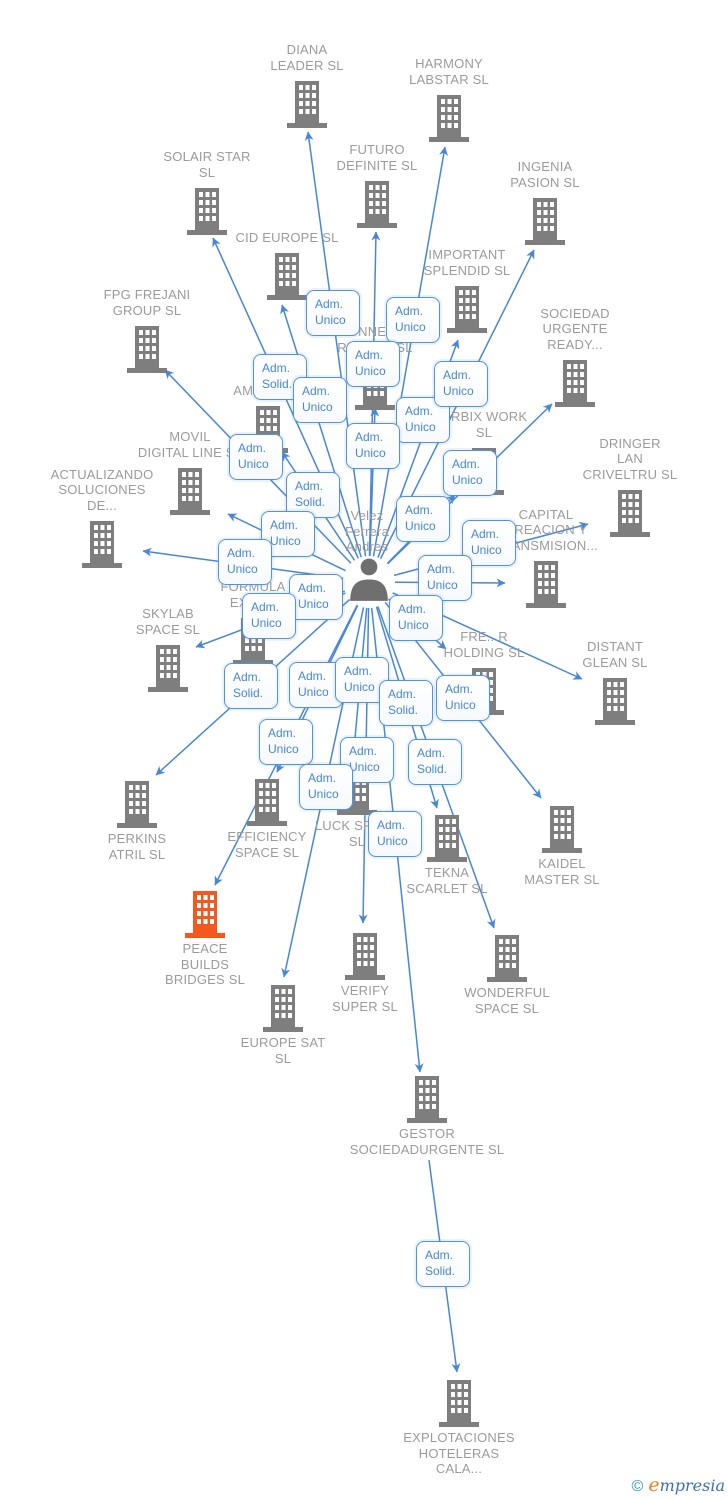  What do you see at coordinates (283, 1050) in the screenshot?
I see `company-label: EUROPE SAT SL` at bounding box center [283, 1050].